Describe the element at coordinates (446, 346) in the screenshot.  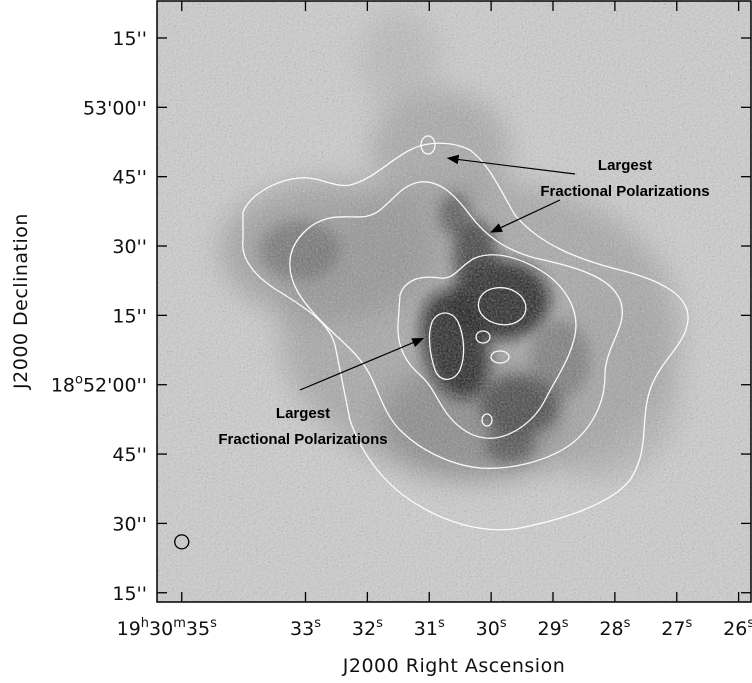
I see `contour-level-4a` at that location.